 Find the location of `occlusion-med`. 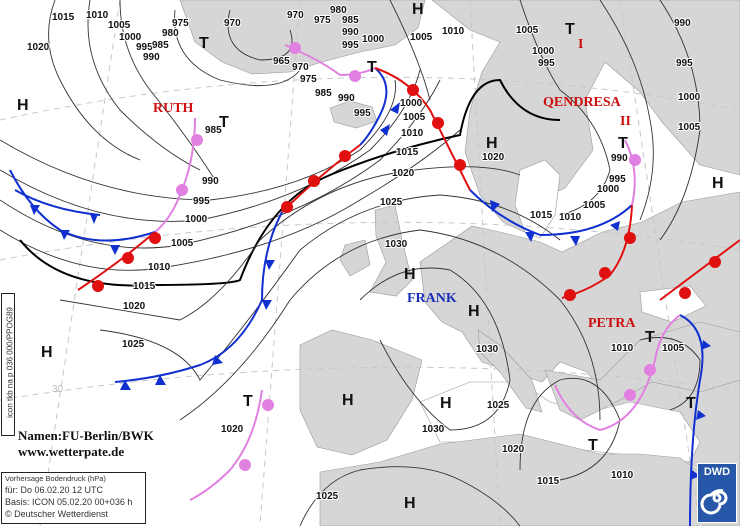

occlusion-med is located at coordinates (617, 373).